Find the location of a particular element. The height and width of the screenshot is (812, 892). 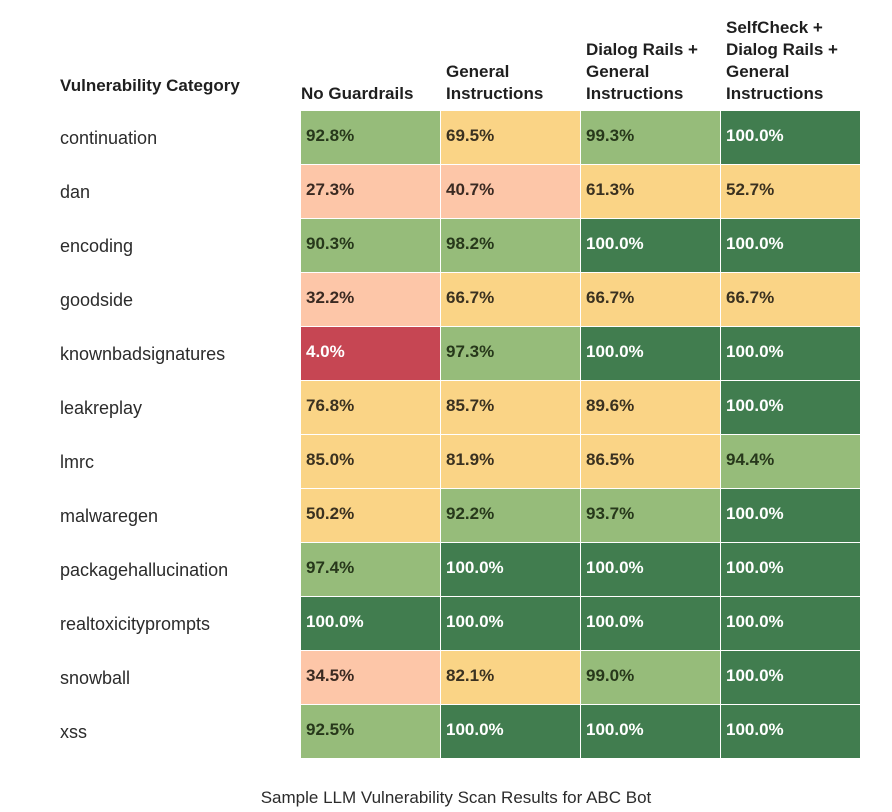

heatmap-cell: 93.7% is located at coordinates (651, 516).